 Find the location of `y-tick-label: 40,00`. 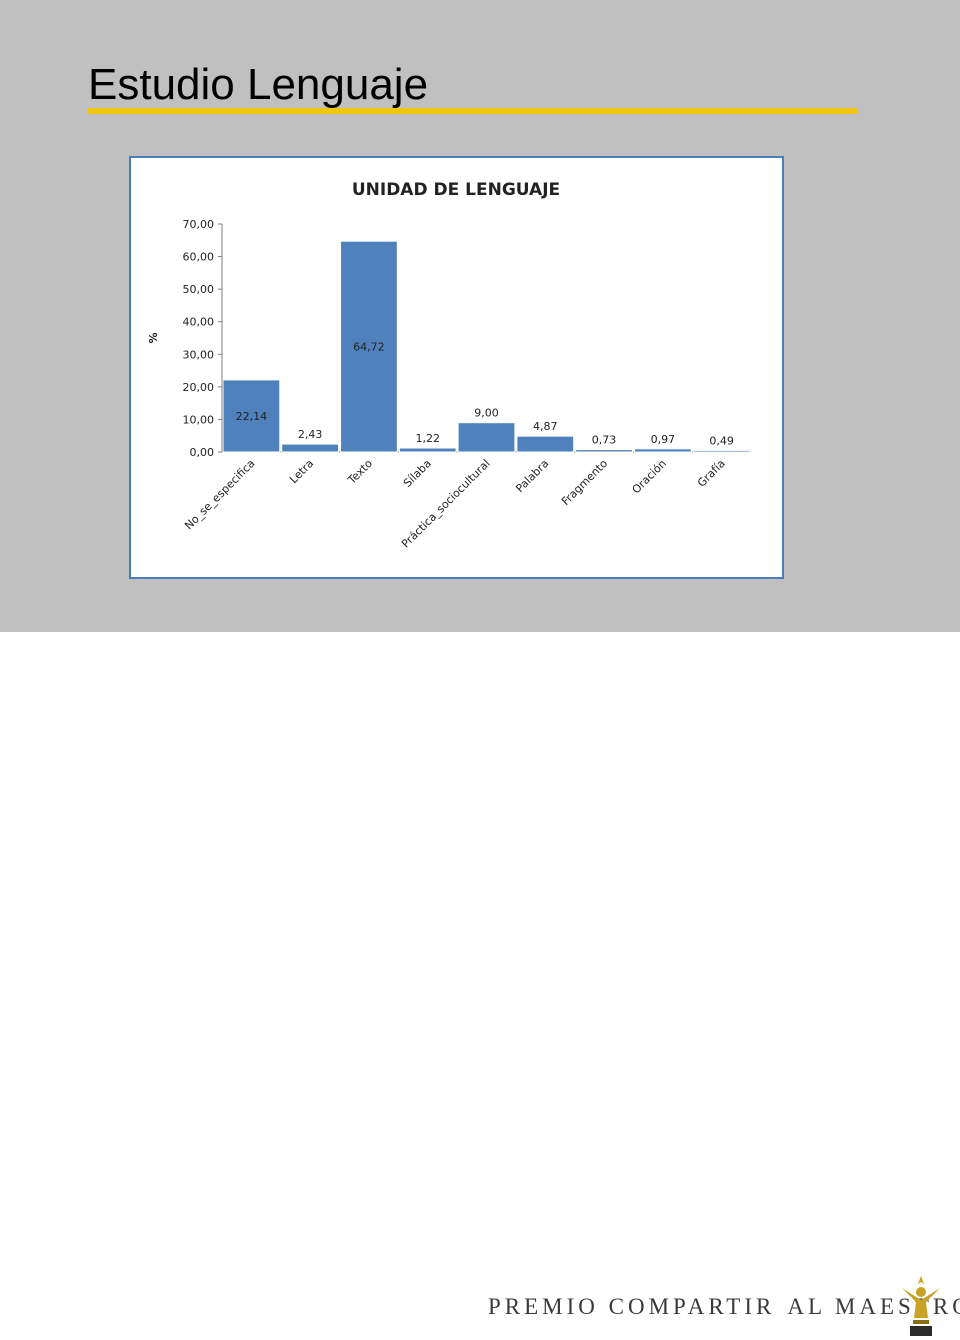

y-tick-label: 40,00 is located at coordinates (199, 322).